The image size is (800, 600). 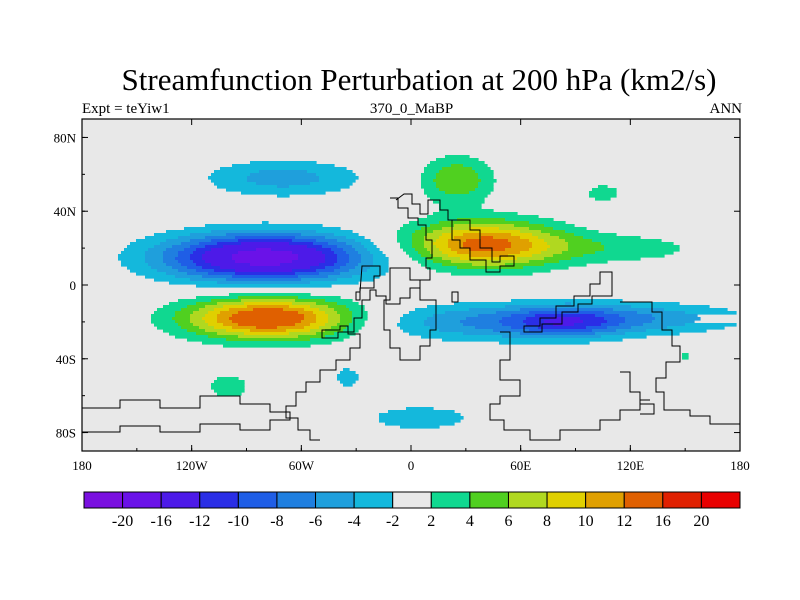 I want to click on colorbar-label: 6, so click(x=508, y=521).